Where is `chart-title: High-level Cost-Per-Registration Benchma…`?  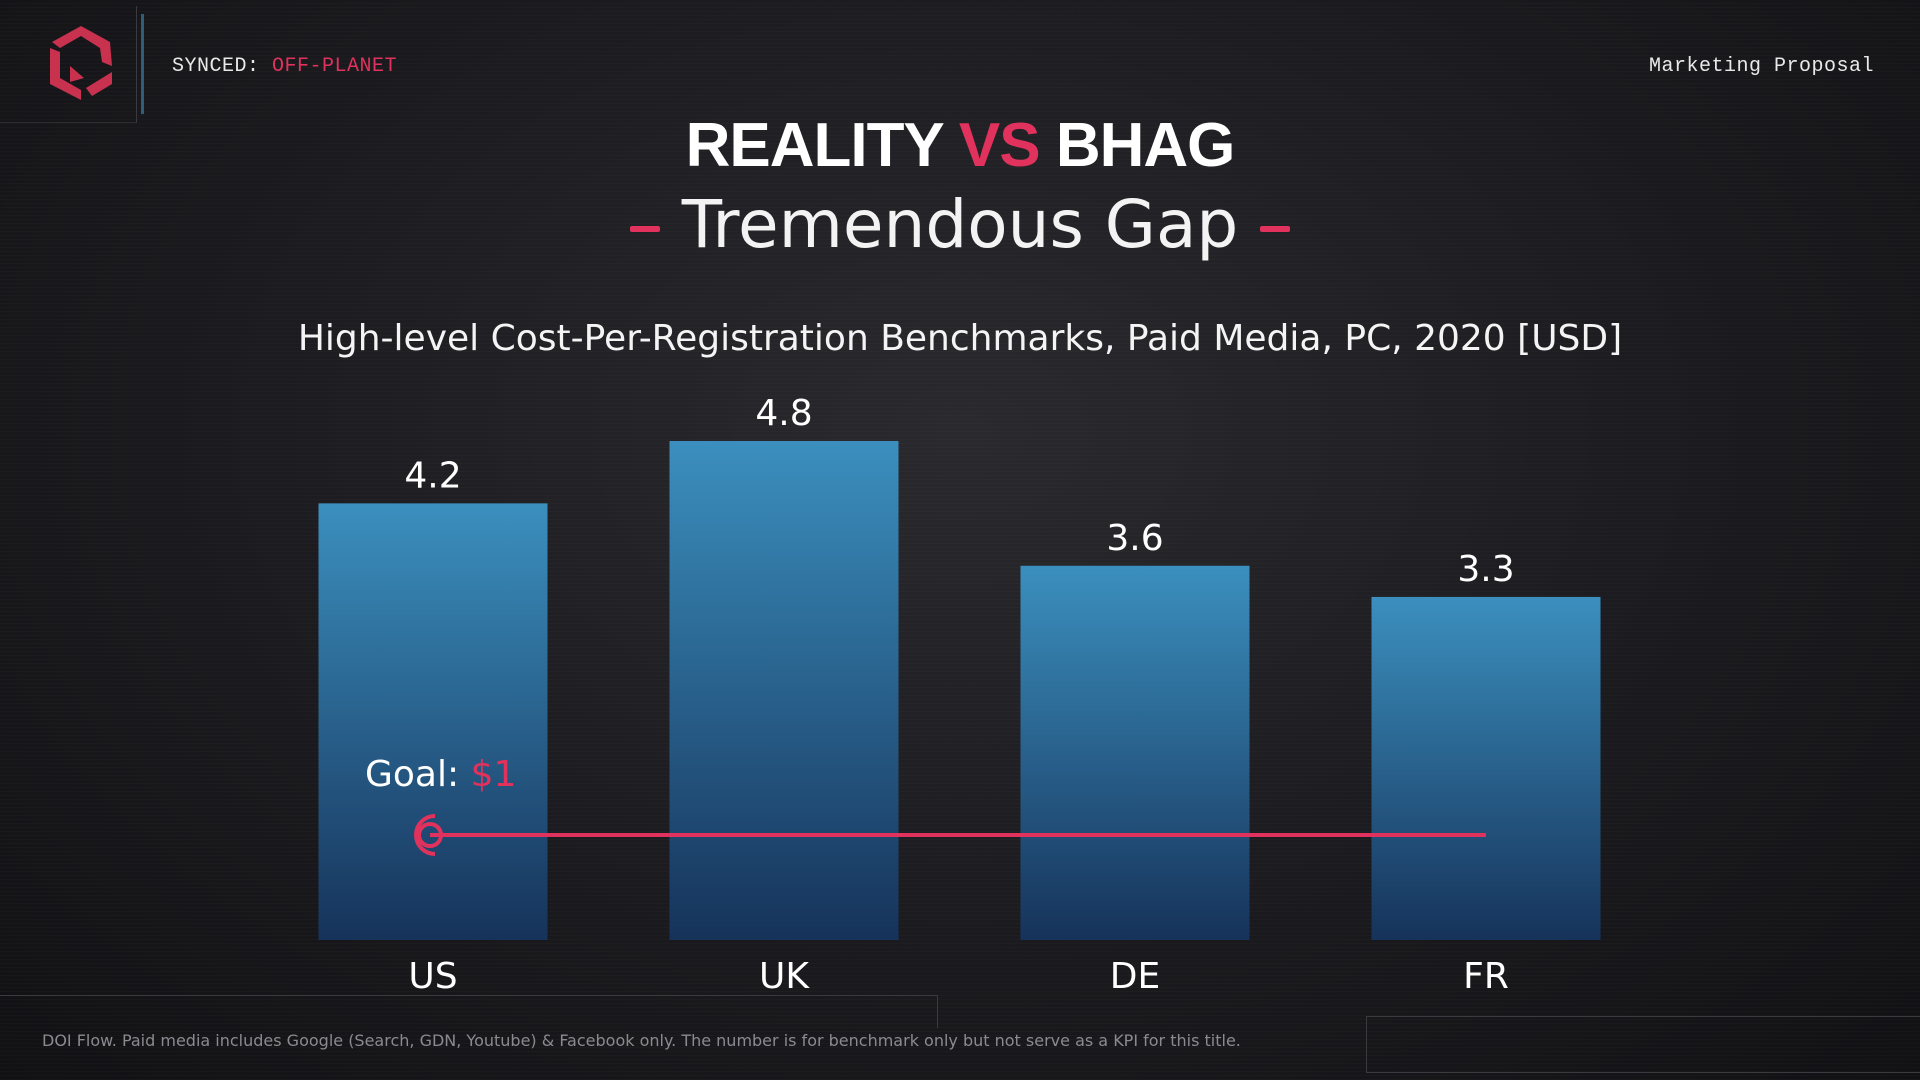 chart-title: High-level Cost-Per-Registration Benchma… is located at coordinates (960, 338).